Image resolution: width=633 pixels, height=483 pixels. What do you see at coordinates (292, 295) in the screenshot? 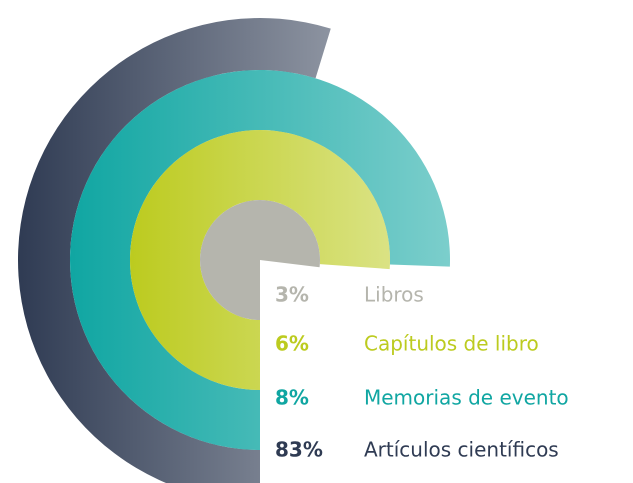
I see `legend-value: 3%` at bounding box center [292, 295].